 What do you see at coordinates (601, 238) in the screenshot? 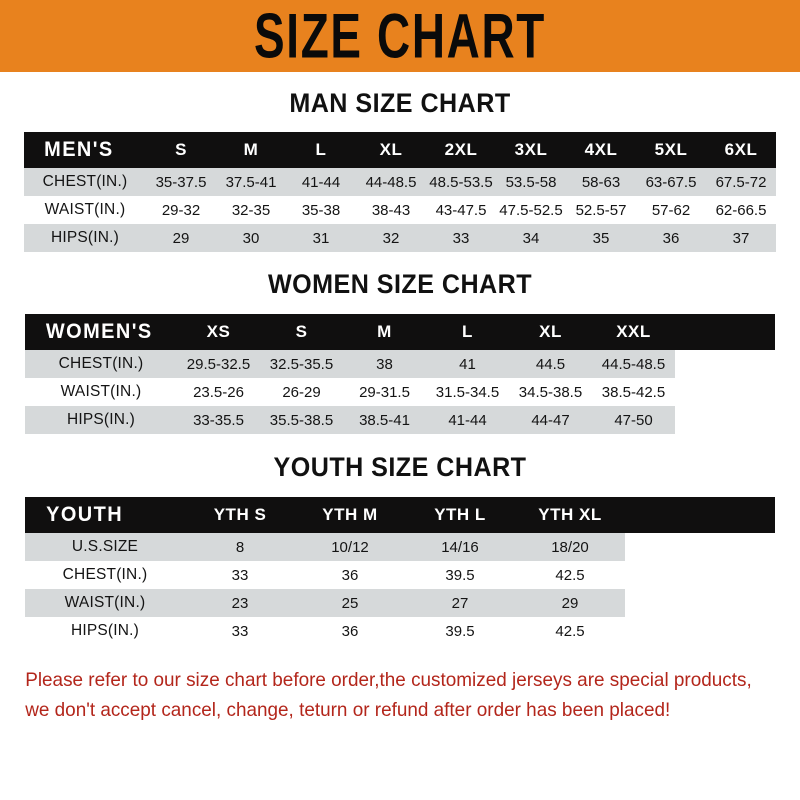
I see `measurement-cell: 35` at bounding box center [601, 238].